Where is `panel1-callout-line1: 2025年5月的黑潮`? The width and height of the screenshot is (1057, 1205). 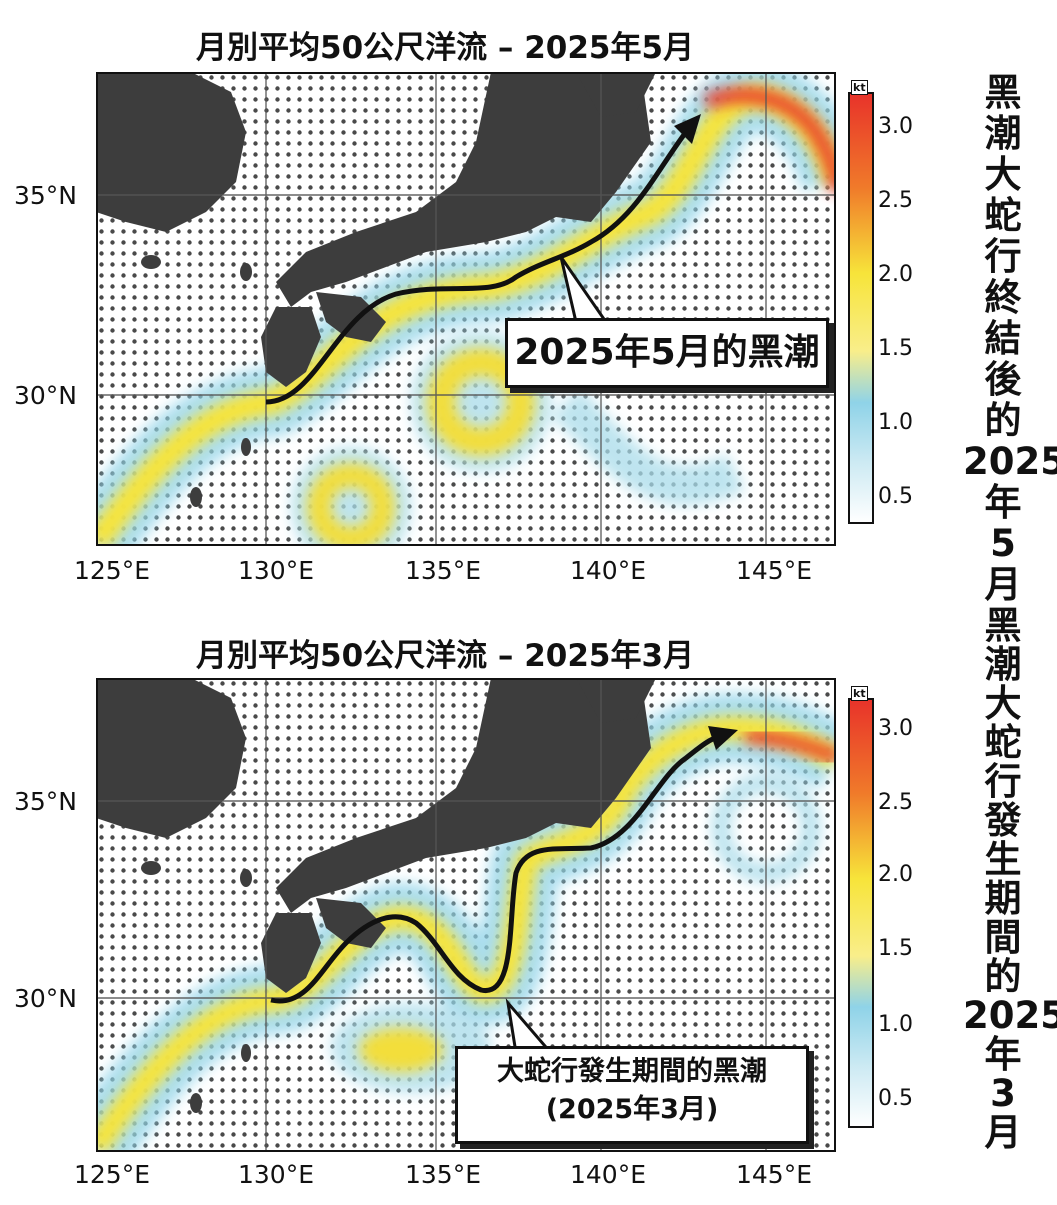
panel1-callout-line1: 2025年5月的黑潮 is located at coordinates (667, 352).